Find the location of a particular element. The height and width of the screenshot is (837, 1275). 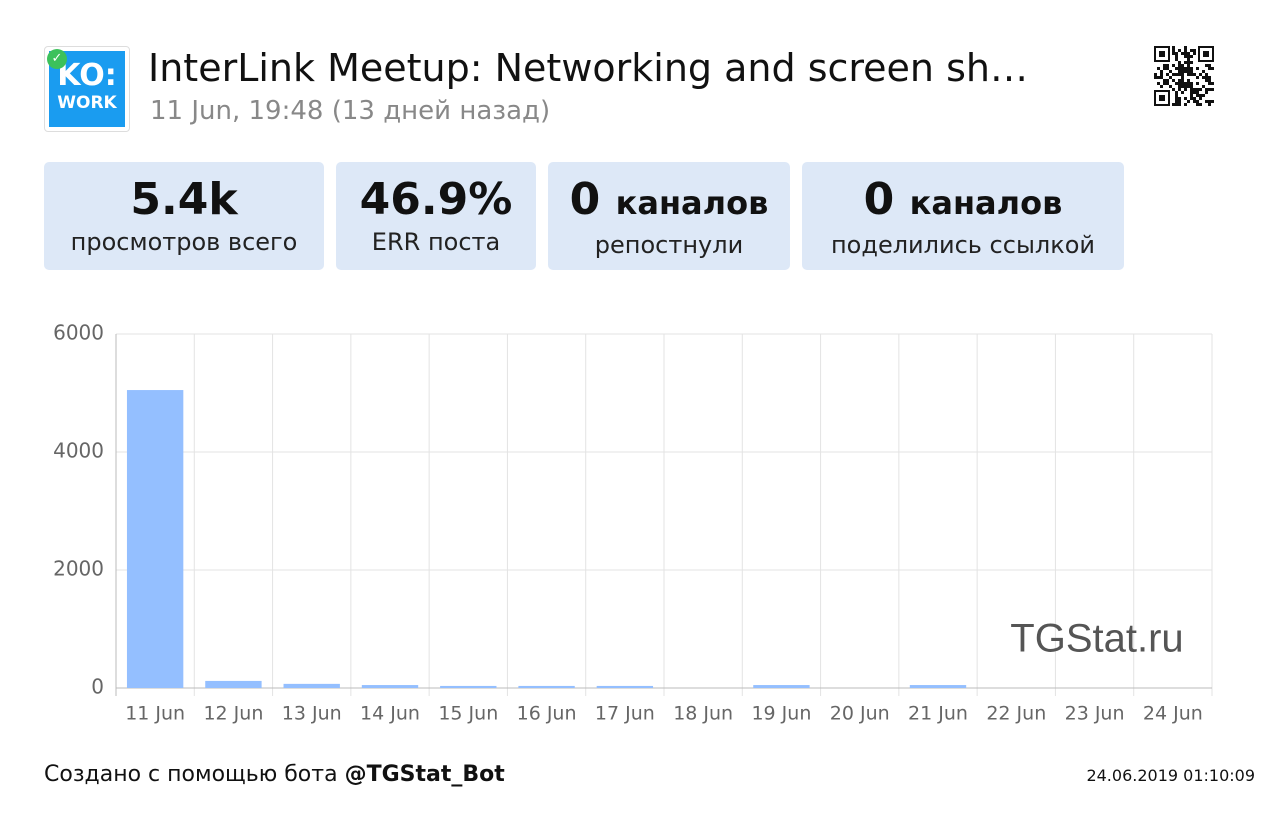

stat-label: репостнули is located at coordinates (669, 245).